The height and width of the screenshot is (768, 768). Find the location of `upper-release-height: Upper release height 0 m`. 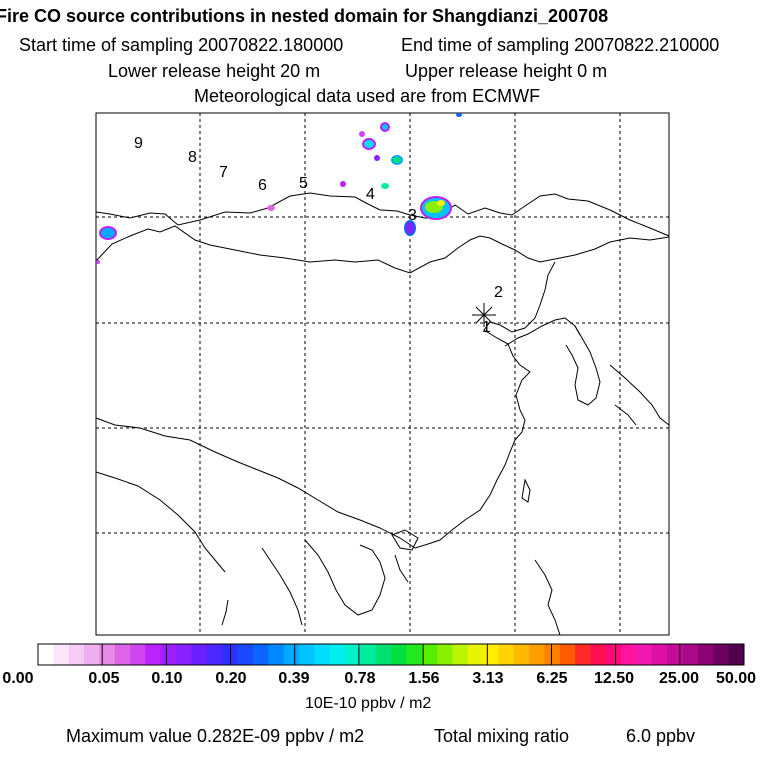

upper-release-height: Upper release height 0 m is located at coordinates (506, 71).